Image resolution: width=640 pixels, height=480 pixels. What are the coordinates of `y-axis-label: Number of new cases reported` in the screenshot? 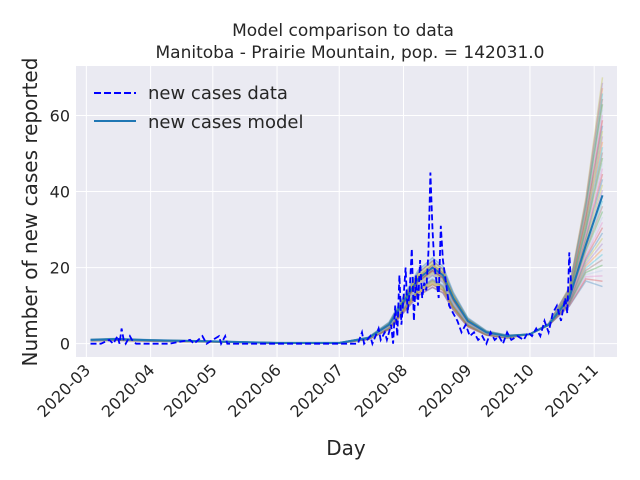 It's located at (30, 212).